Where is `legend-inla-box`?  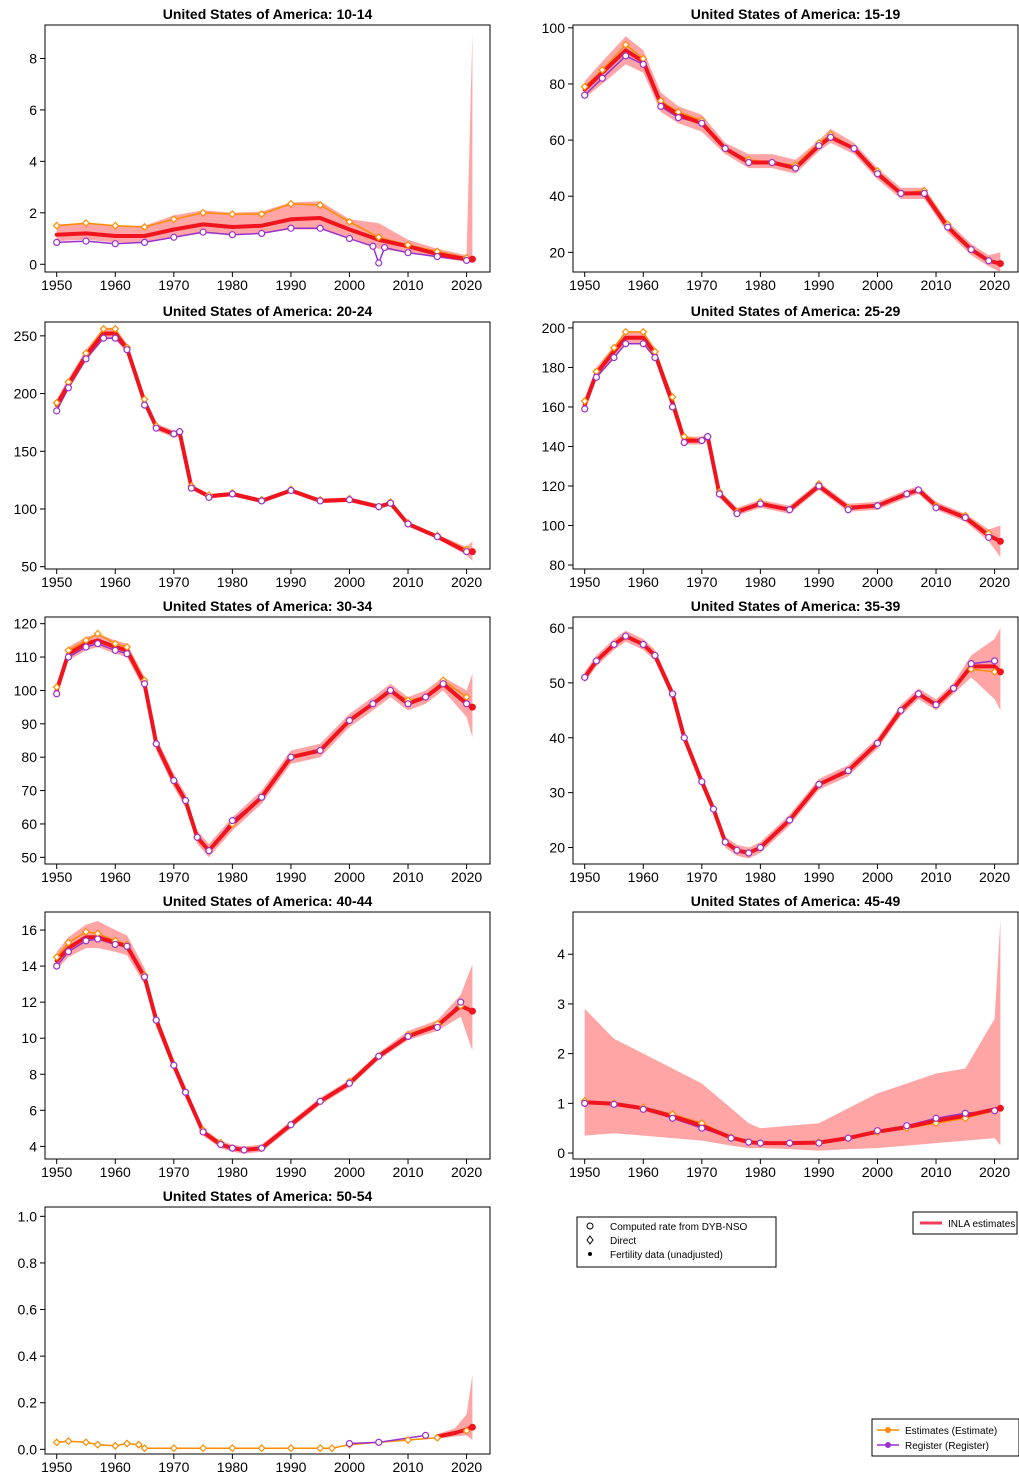 legend-inla-box is located at coordinates (965, 1223).